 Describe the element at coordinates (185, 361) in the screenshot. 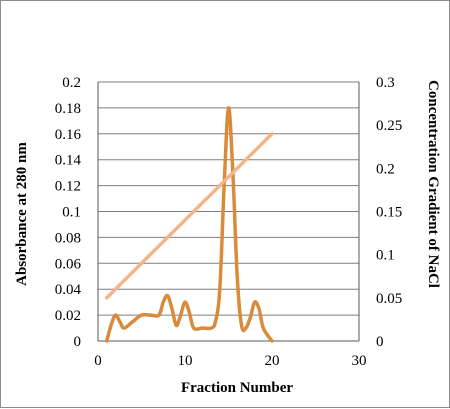

I see `x-tick-label: 10` at that location.